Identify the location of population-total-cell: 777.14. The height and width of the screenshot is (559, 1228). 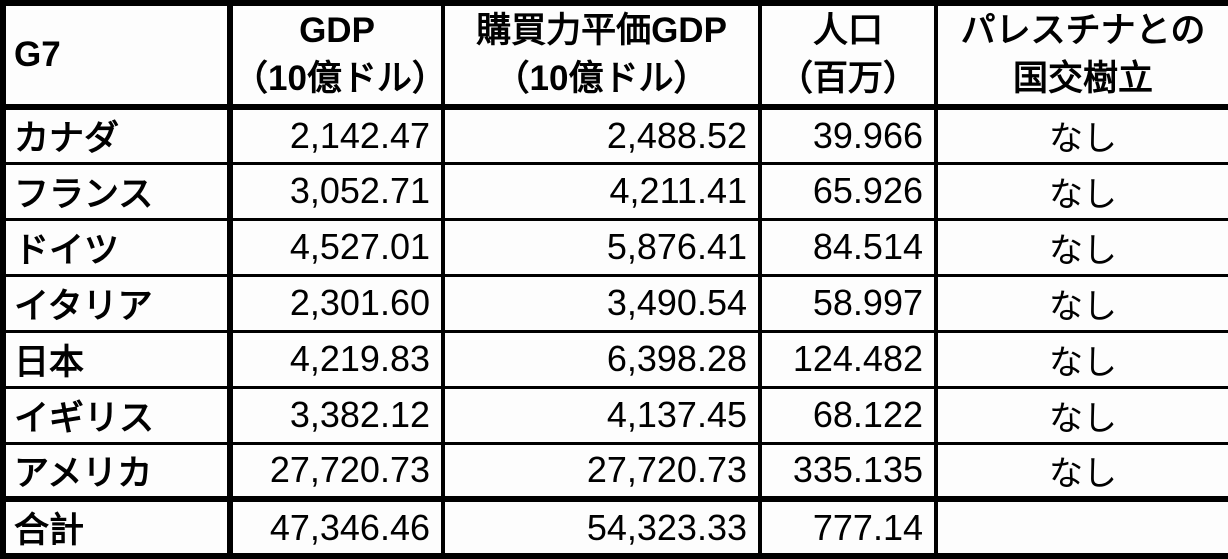
(848, 527).